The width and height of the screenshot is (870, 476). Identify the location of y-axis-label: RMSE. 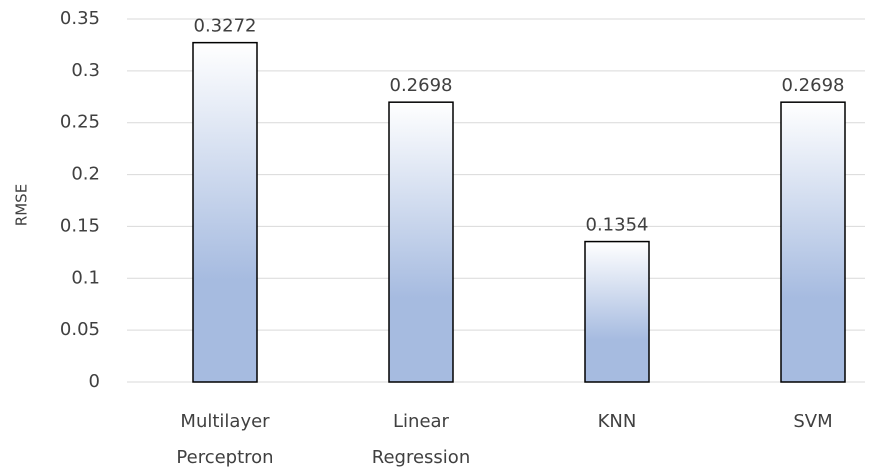
(22, 205).